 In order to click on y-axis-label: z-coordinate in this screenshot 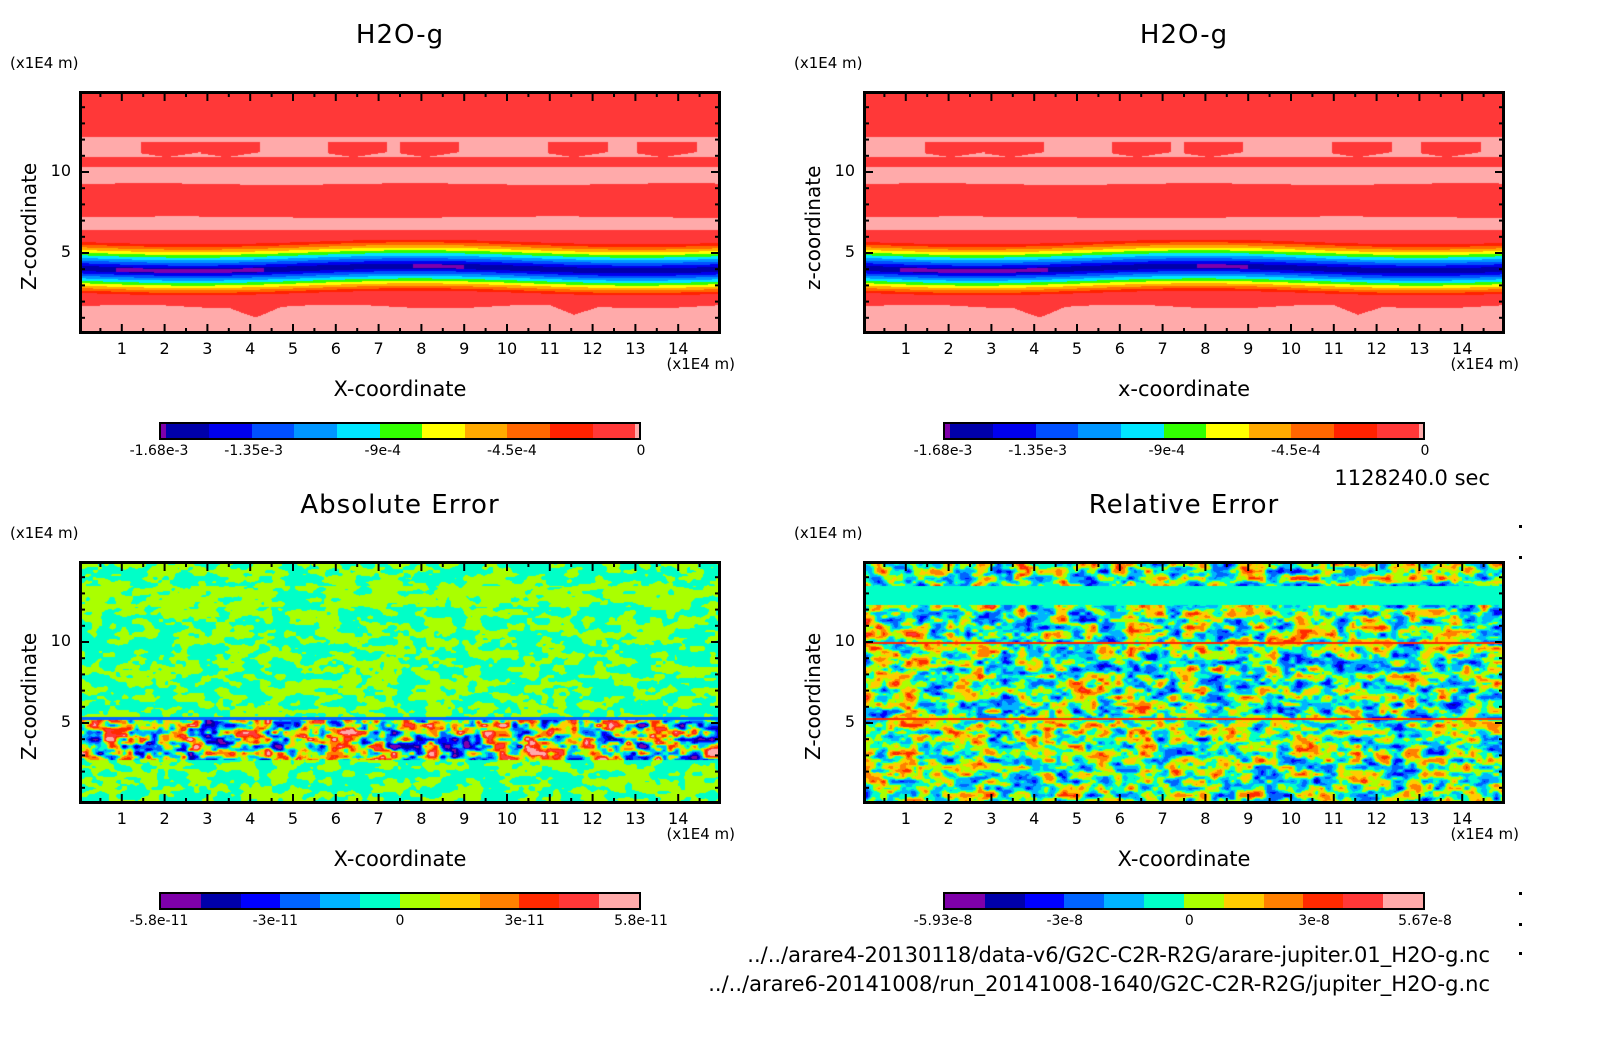, I will do `click(813, 227)`.